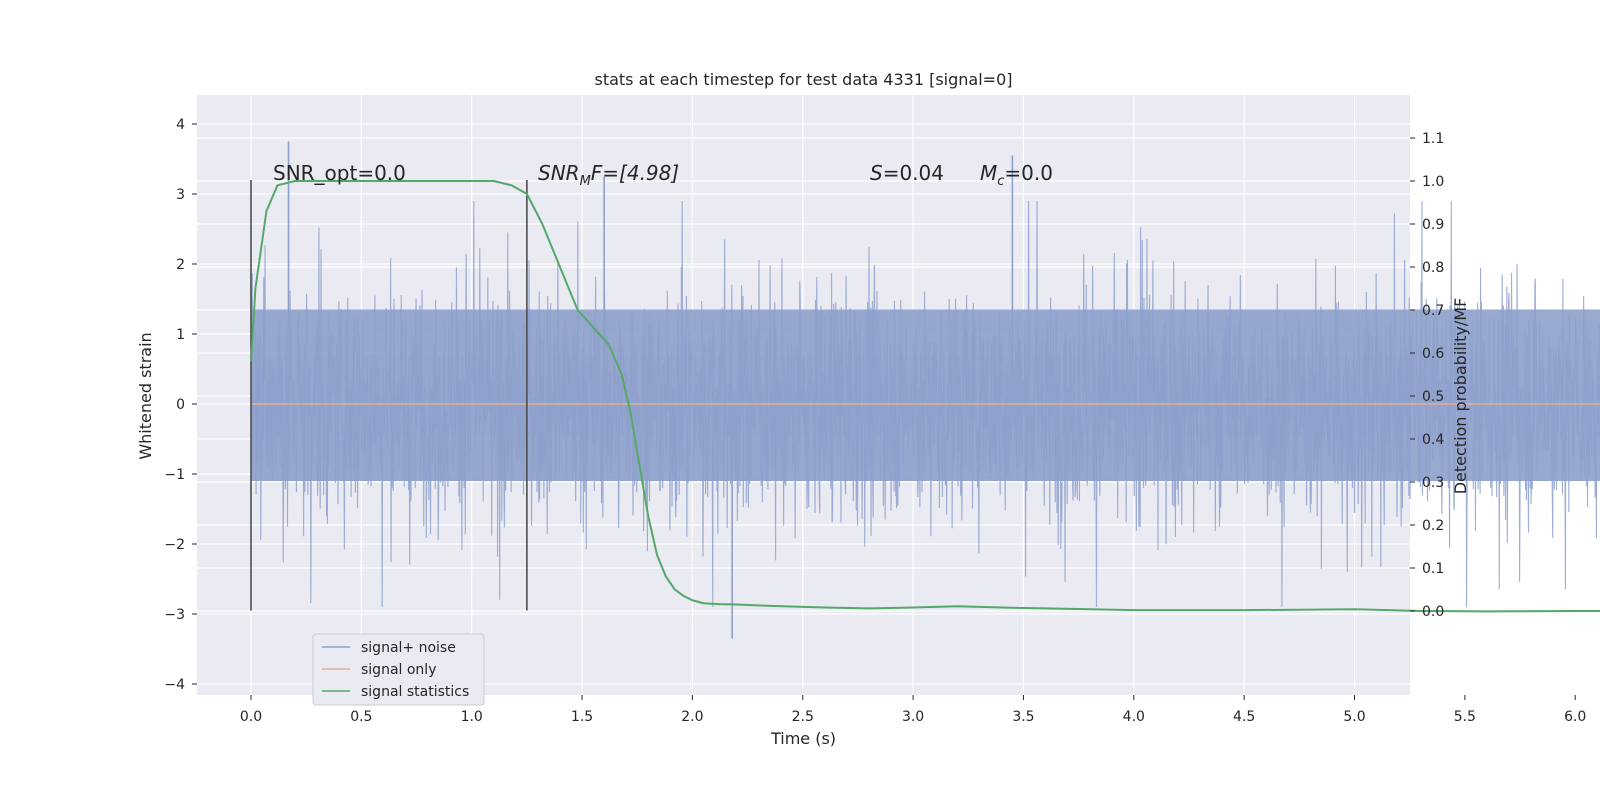 The height and width of the screenshot is (800, 1600). What do you see at coordinates (180, 335) in the screenshot?
I see `y-tick-label: 1` at bounding box center [180, 335].